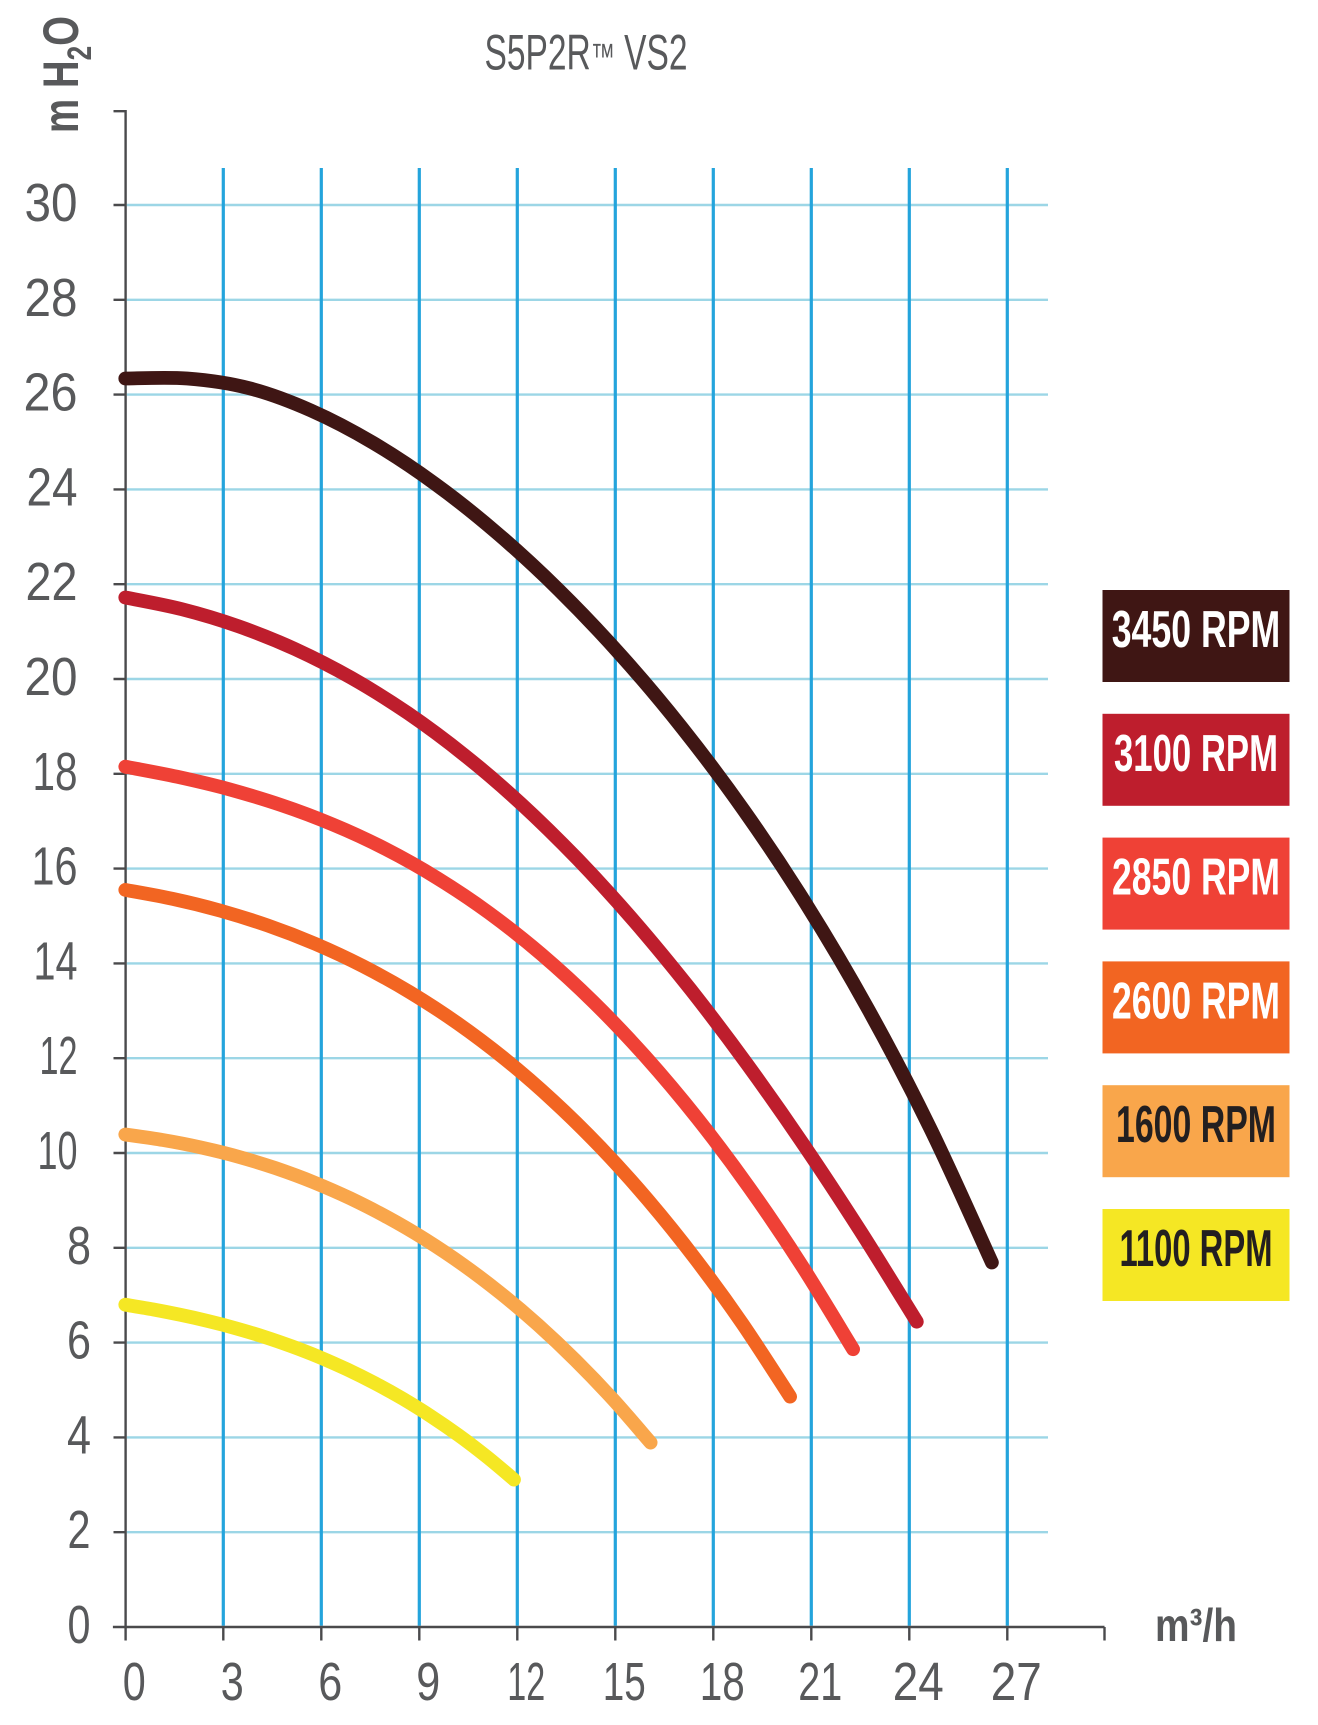 This screenshot has width=1318, height=1725. Describe the element at coordinates (79, 1530) in the screenshot. I see `svg-text: 2` at that location.